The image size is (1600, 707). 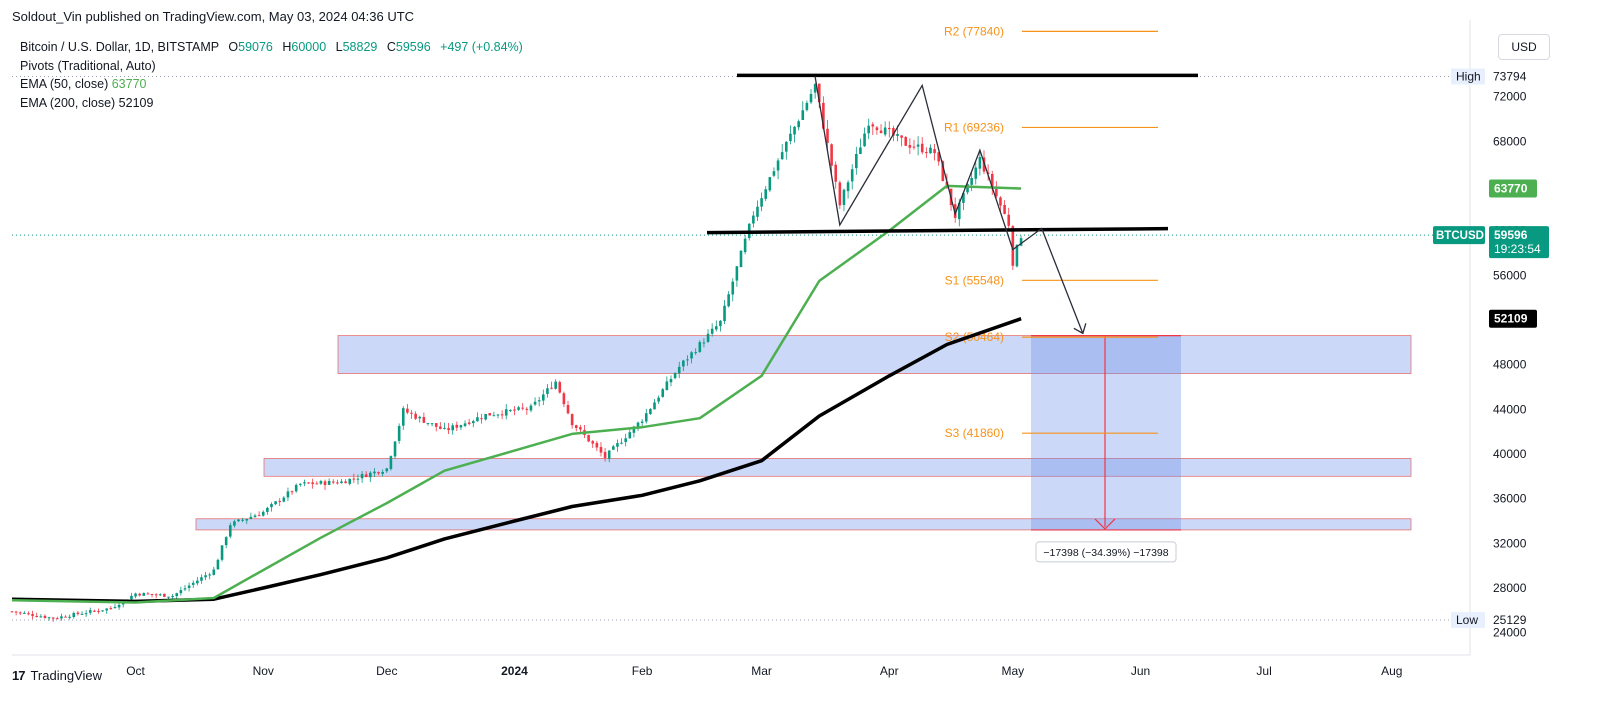 I want to click on footer-brand: 17 TradingView, so click(x=57, y=675).